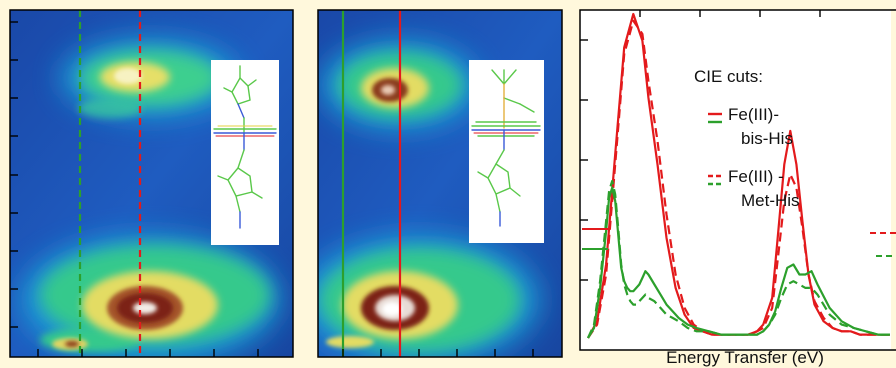 The width and height of the screenshot is (896, 368). Describe the element at coordinates (438, 353) in the screenshot. I see `middle-heatmap-ticks` at that location.